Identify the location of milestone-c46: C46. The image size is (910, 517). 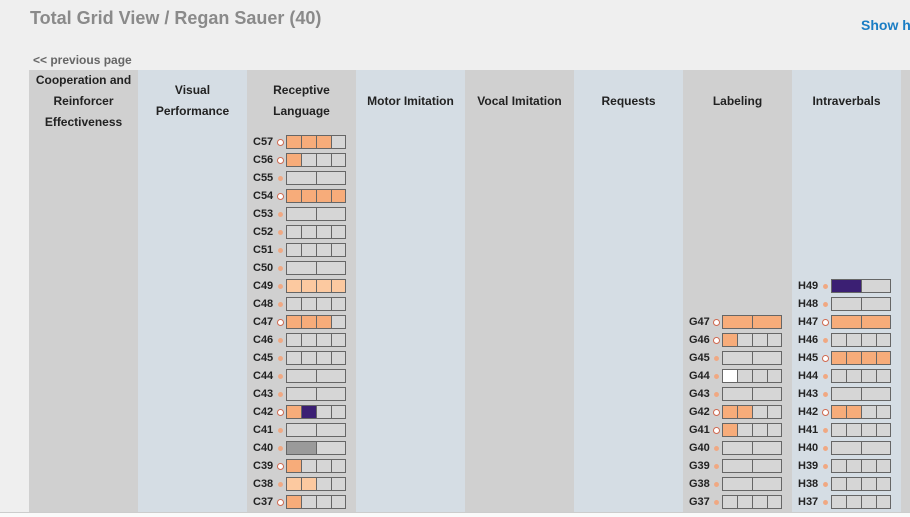
(299, 340).